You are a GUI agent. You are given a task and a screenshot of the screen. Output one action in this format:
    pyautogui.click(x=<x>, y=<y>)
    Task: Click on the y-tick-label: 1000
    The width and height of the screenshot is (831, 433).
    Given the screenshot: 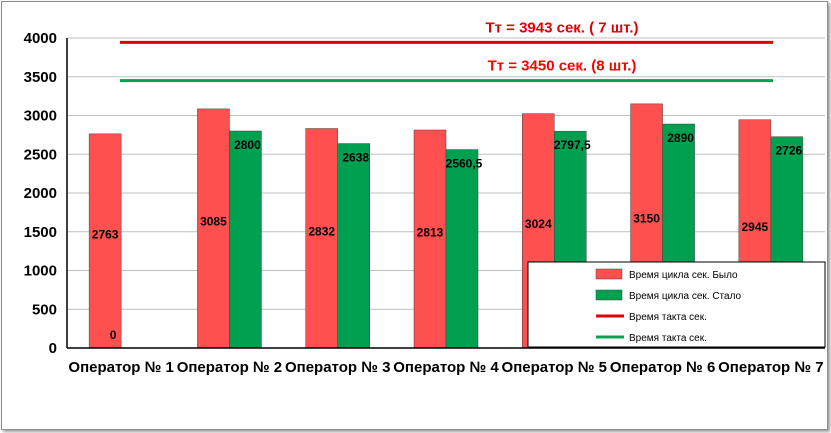 What is the action you would take?
    pyautogui.click(x=40, y=271)
    